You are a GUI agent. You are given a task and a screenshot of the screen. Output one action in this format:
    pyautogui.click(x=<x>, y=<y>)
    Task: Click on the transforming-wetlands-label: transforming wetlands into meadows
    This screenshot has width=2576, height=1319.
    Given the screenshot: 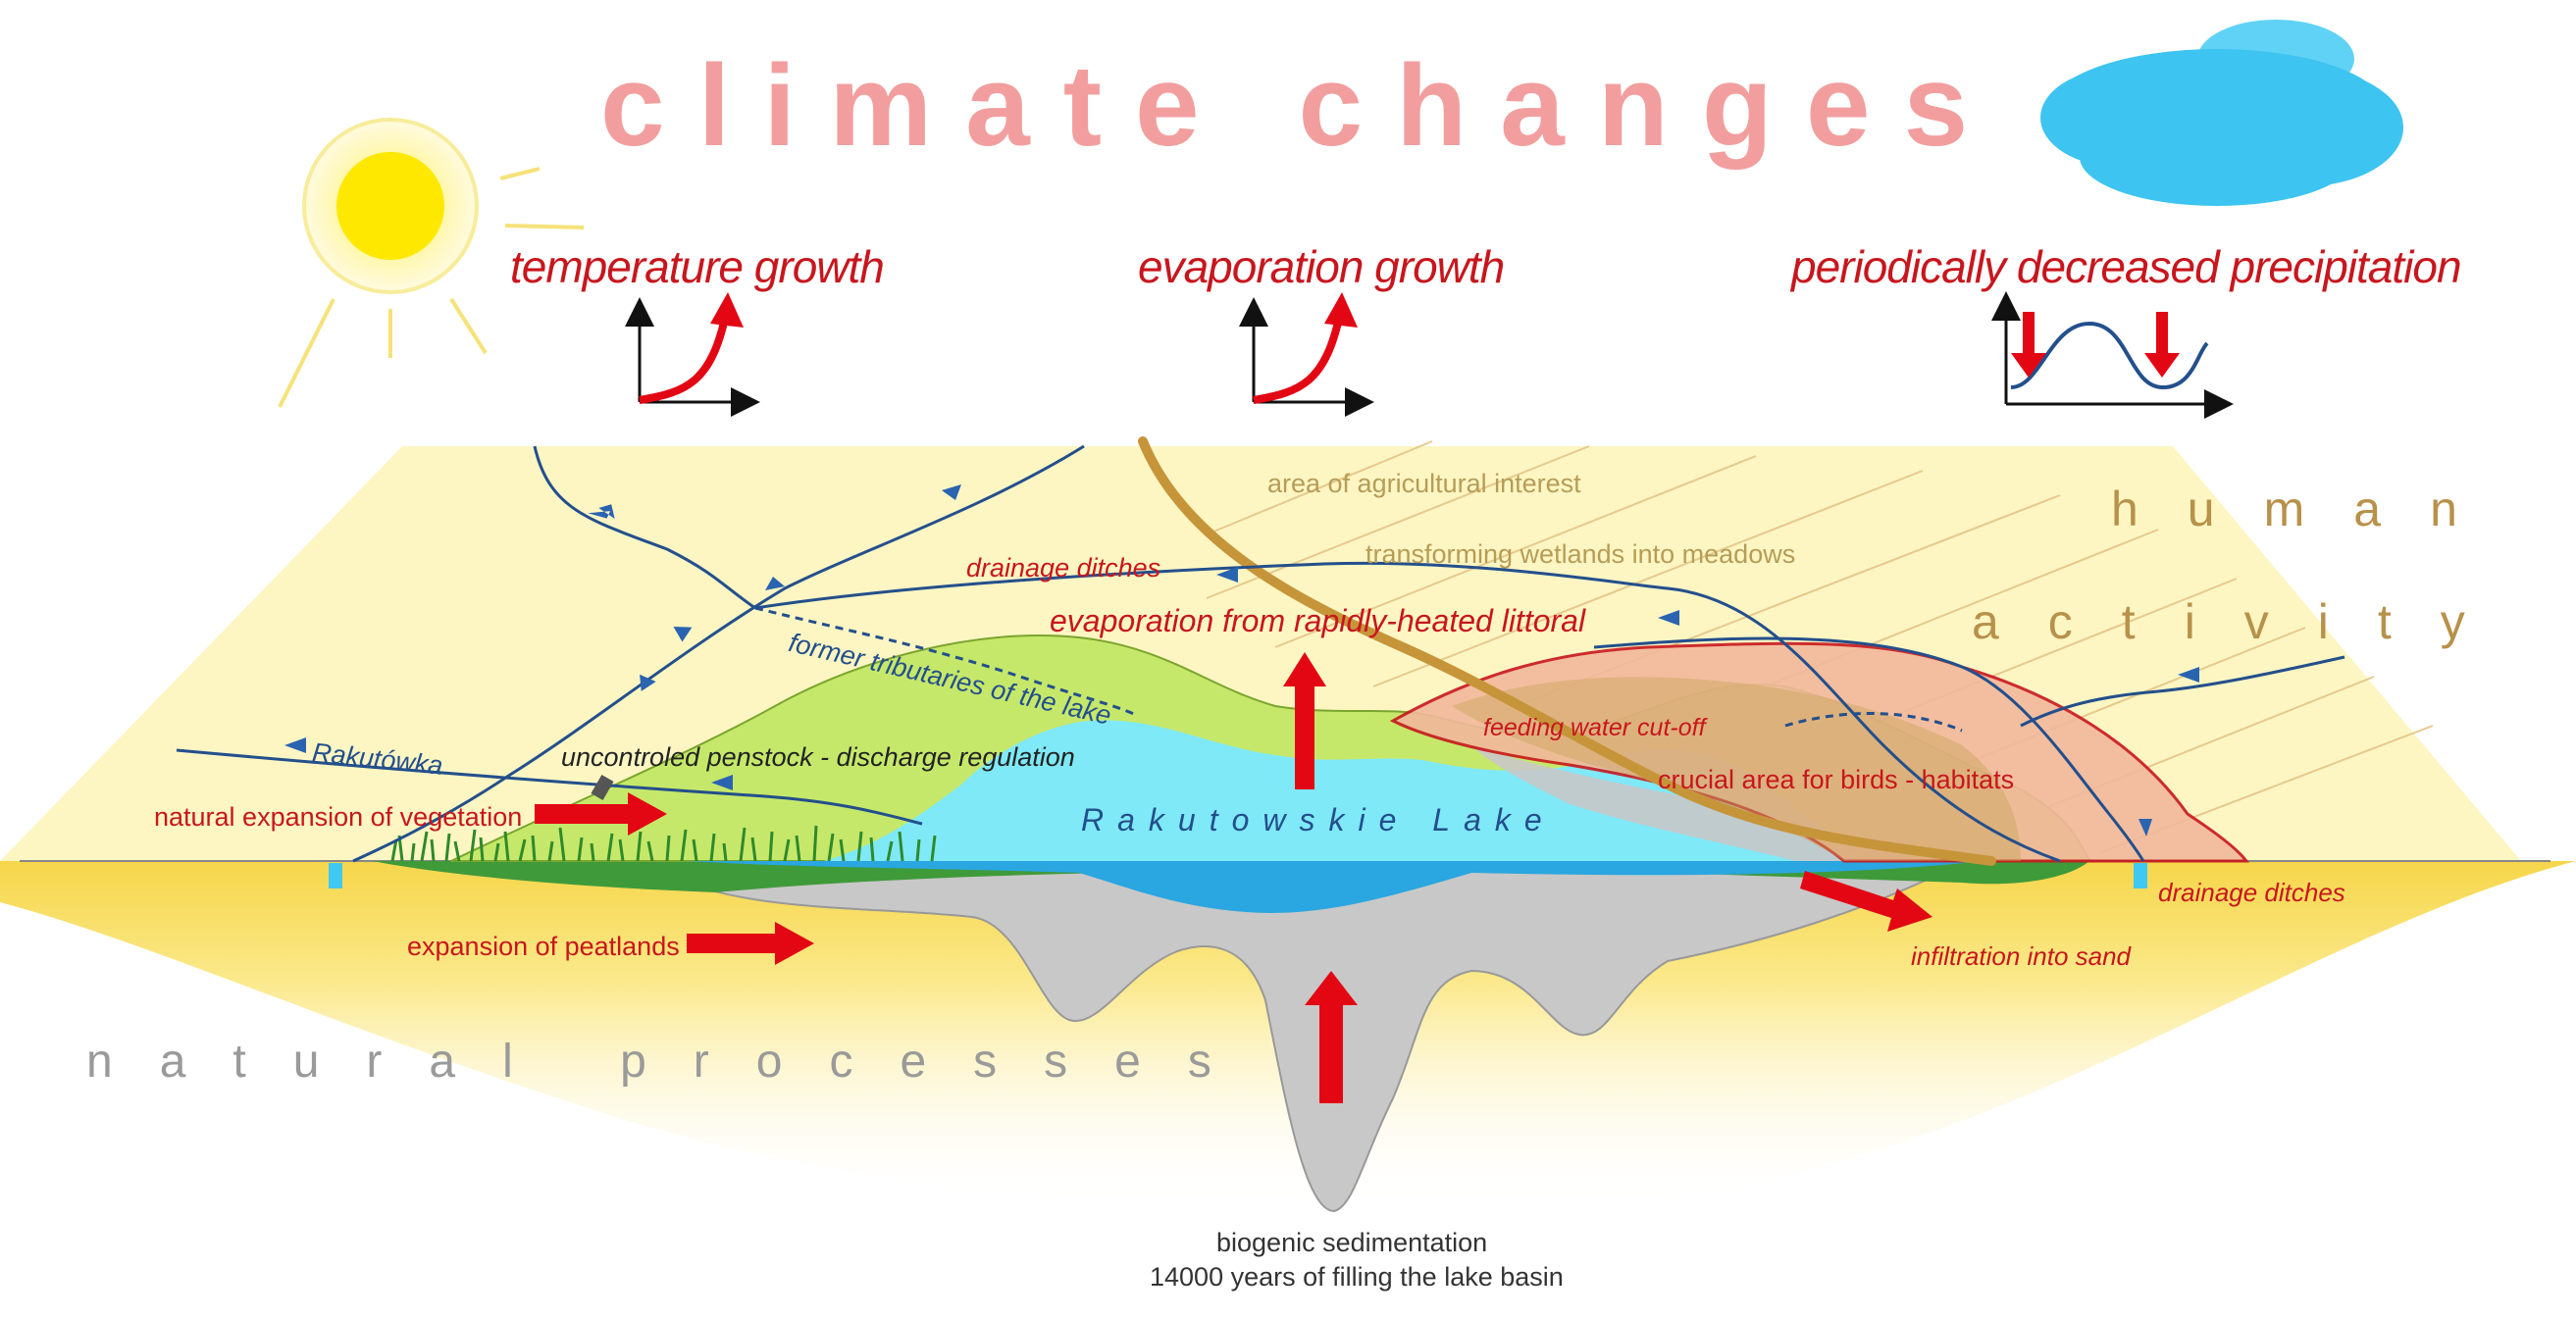 What is the action you would take?
    pyautogui.click(x=1580, y=554)
    